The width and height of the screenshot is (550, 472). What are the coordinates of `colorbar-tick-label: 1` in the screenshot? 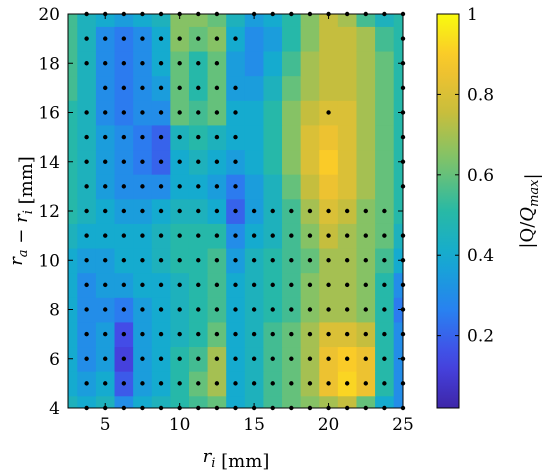 It's located at (472, 15).